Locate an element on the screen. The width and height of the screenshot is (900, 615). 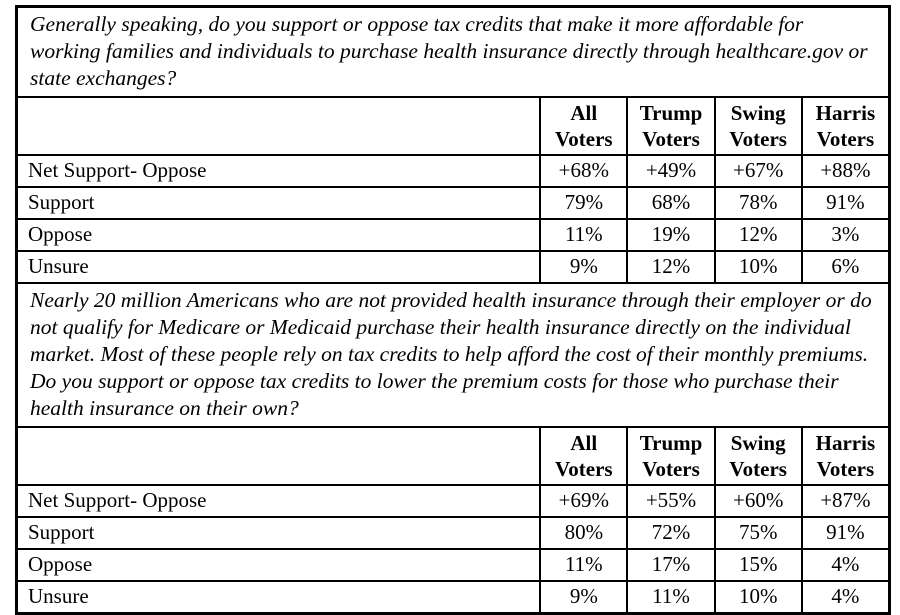
cell-value: +55% is located at coordinates (671, 501).